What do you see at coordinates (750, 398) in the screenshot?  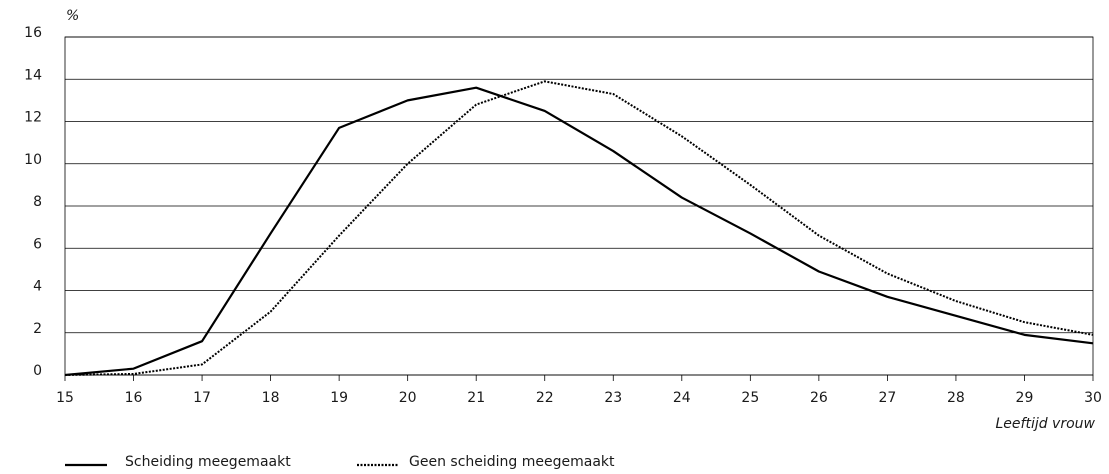 I see `x-tick-label: 25` at bounding box center [750, 398].